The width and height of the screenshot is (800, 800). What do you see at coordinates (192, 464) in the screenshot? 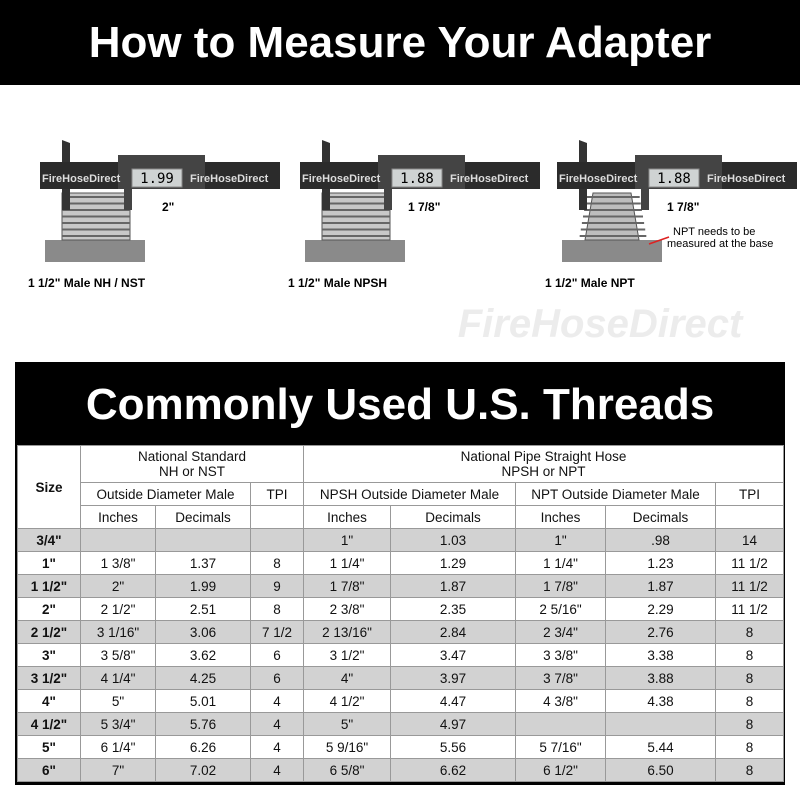
I see `group-header: National Standard NH or NST` at bounding box center [192, 464].